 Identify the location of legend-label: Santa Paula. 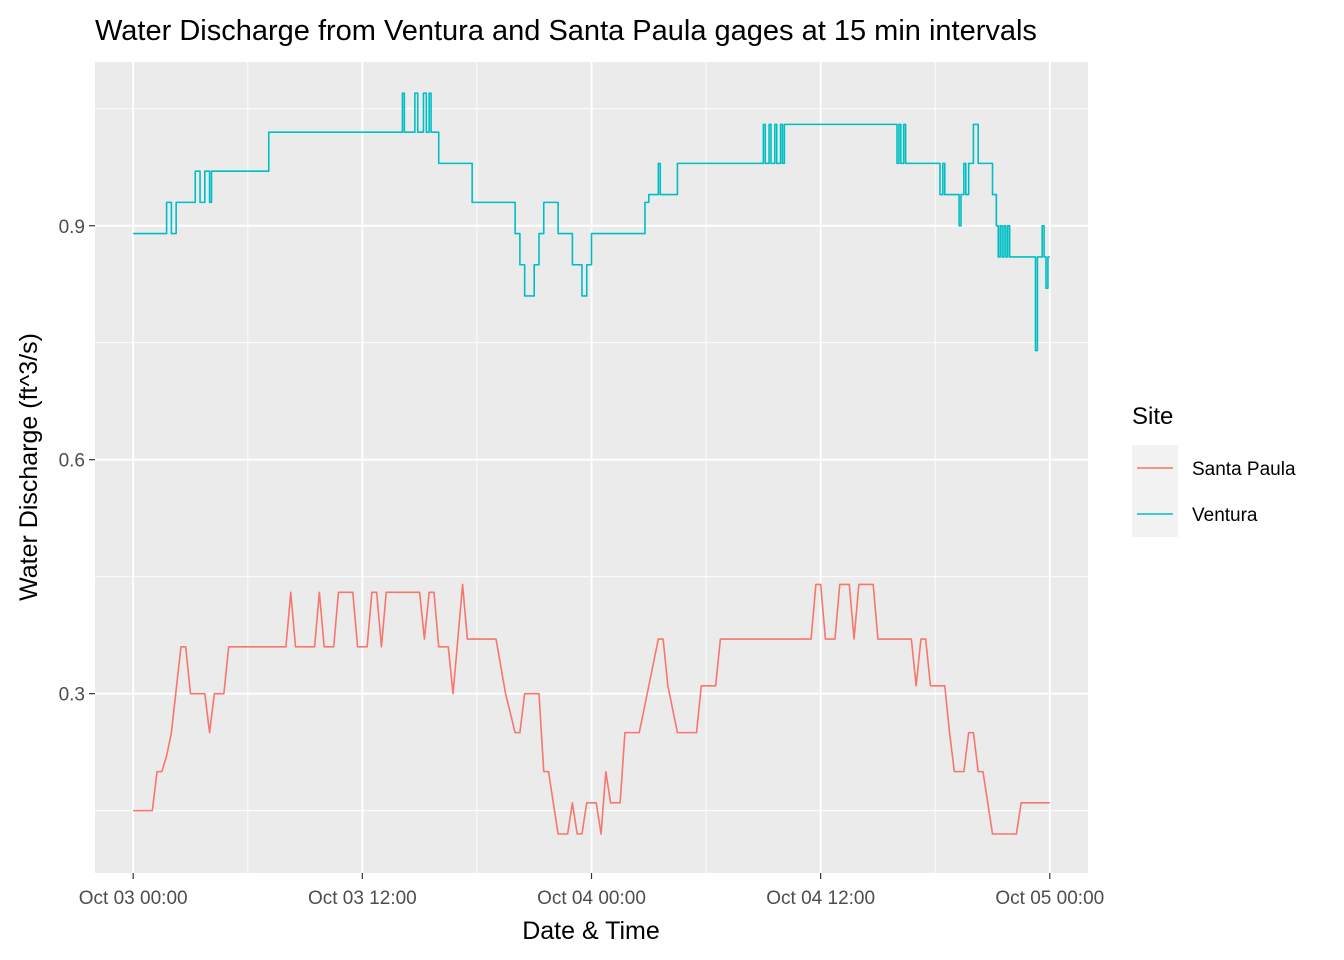
(1244, 469).